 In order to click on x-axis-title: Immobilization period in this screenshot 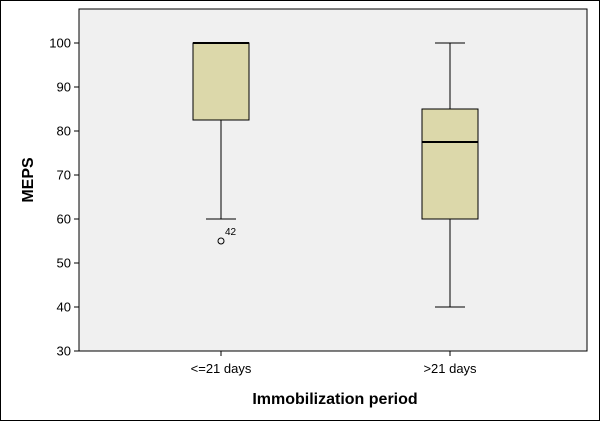, I will do `click(334, 399)`.